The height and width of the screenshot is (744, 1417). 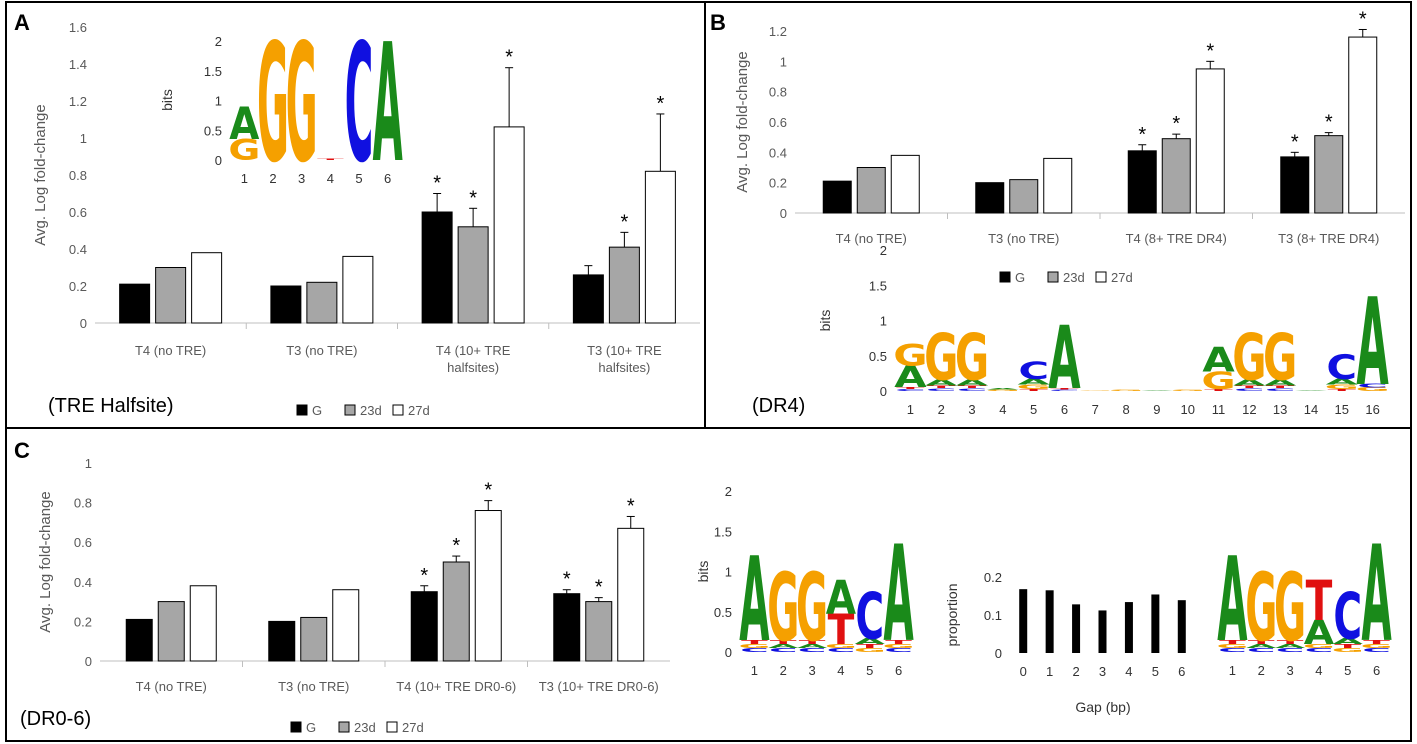 I want to click on panel-c-letter: C, so click(x=22, y=450).